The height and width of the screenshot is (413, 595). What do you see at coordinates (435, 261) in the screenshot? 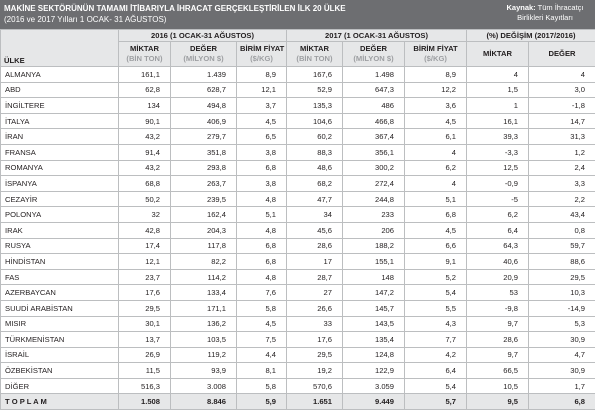
I see `value-cell: 9,1` at bounding box center [435, 261].